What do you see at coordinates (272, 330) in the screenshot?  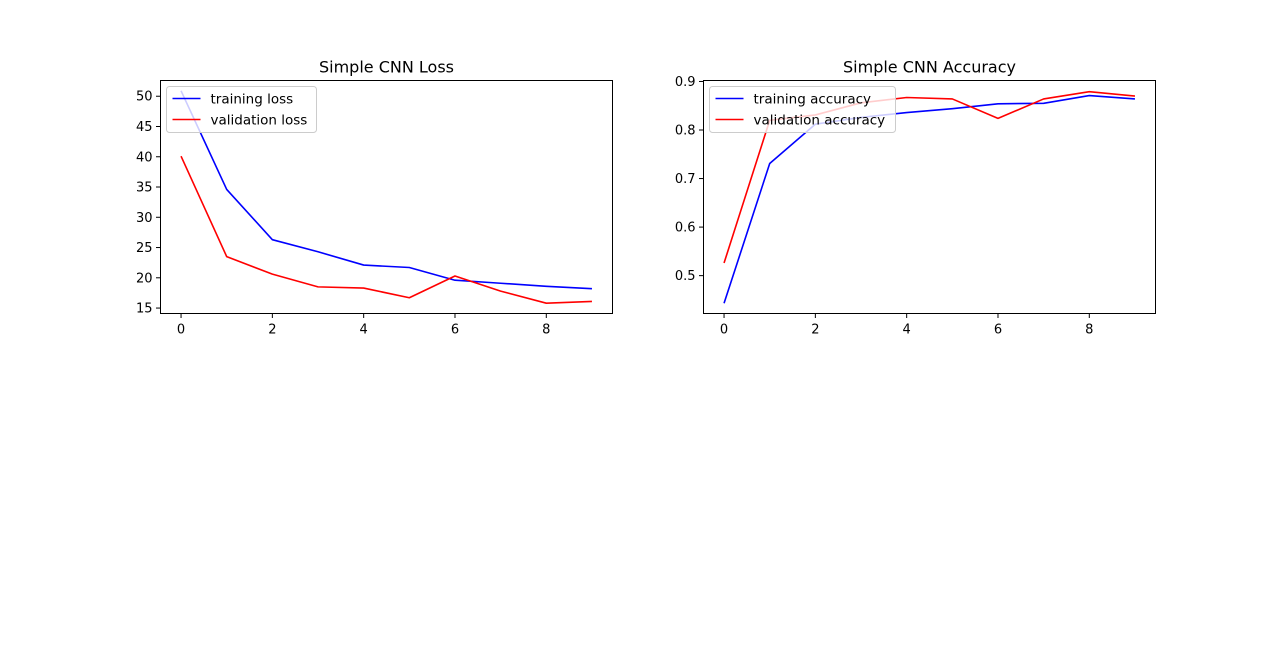 I see `loss-x-tick-label: 2` at bounding box center [272, 330].